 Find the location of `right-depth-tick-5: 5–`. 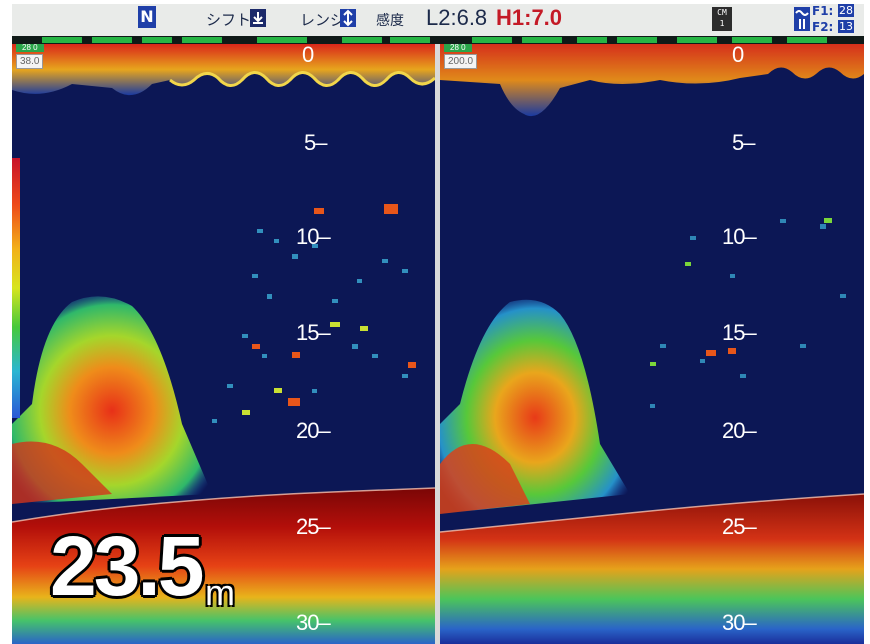

right-depth-tick-5: 5– is located at coordinates (744, 142).